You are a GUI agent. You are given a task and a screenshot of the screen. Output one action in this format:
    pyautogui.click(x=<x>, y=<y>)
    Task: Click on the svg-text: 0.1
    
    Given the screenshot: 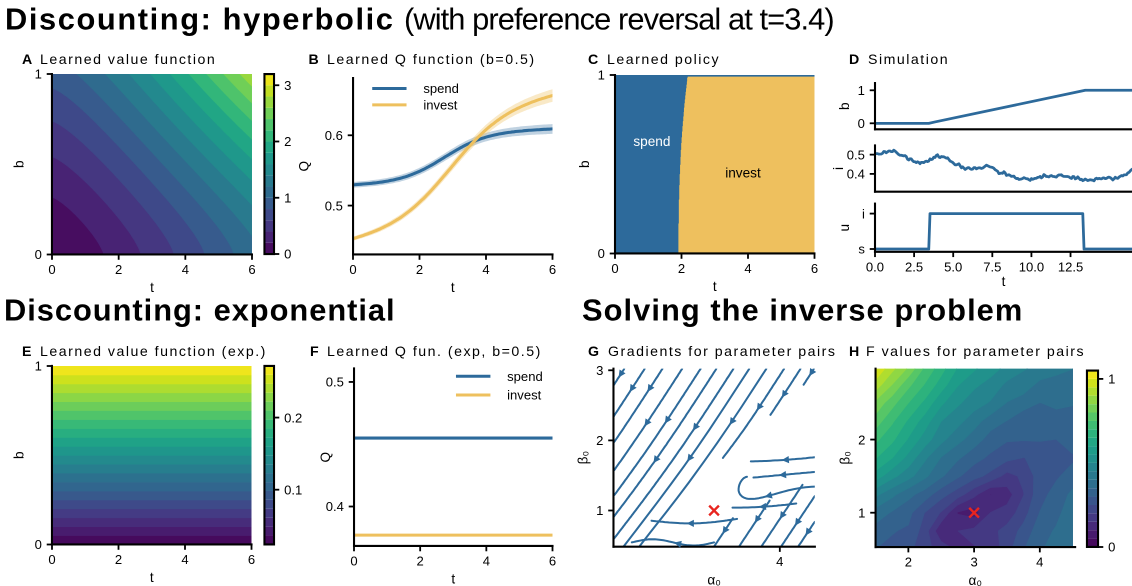 What is the action you would take?
    pyautogui.click(x=293, y=489)
    